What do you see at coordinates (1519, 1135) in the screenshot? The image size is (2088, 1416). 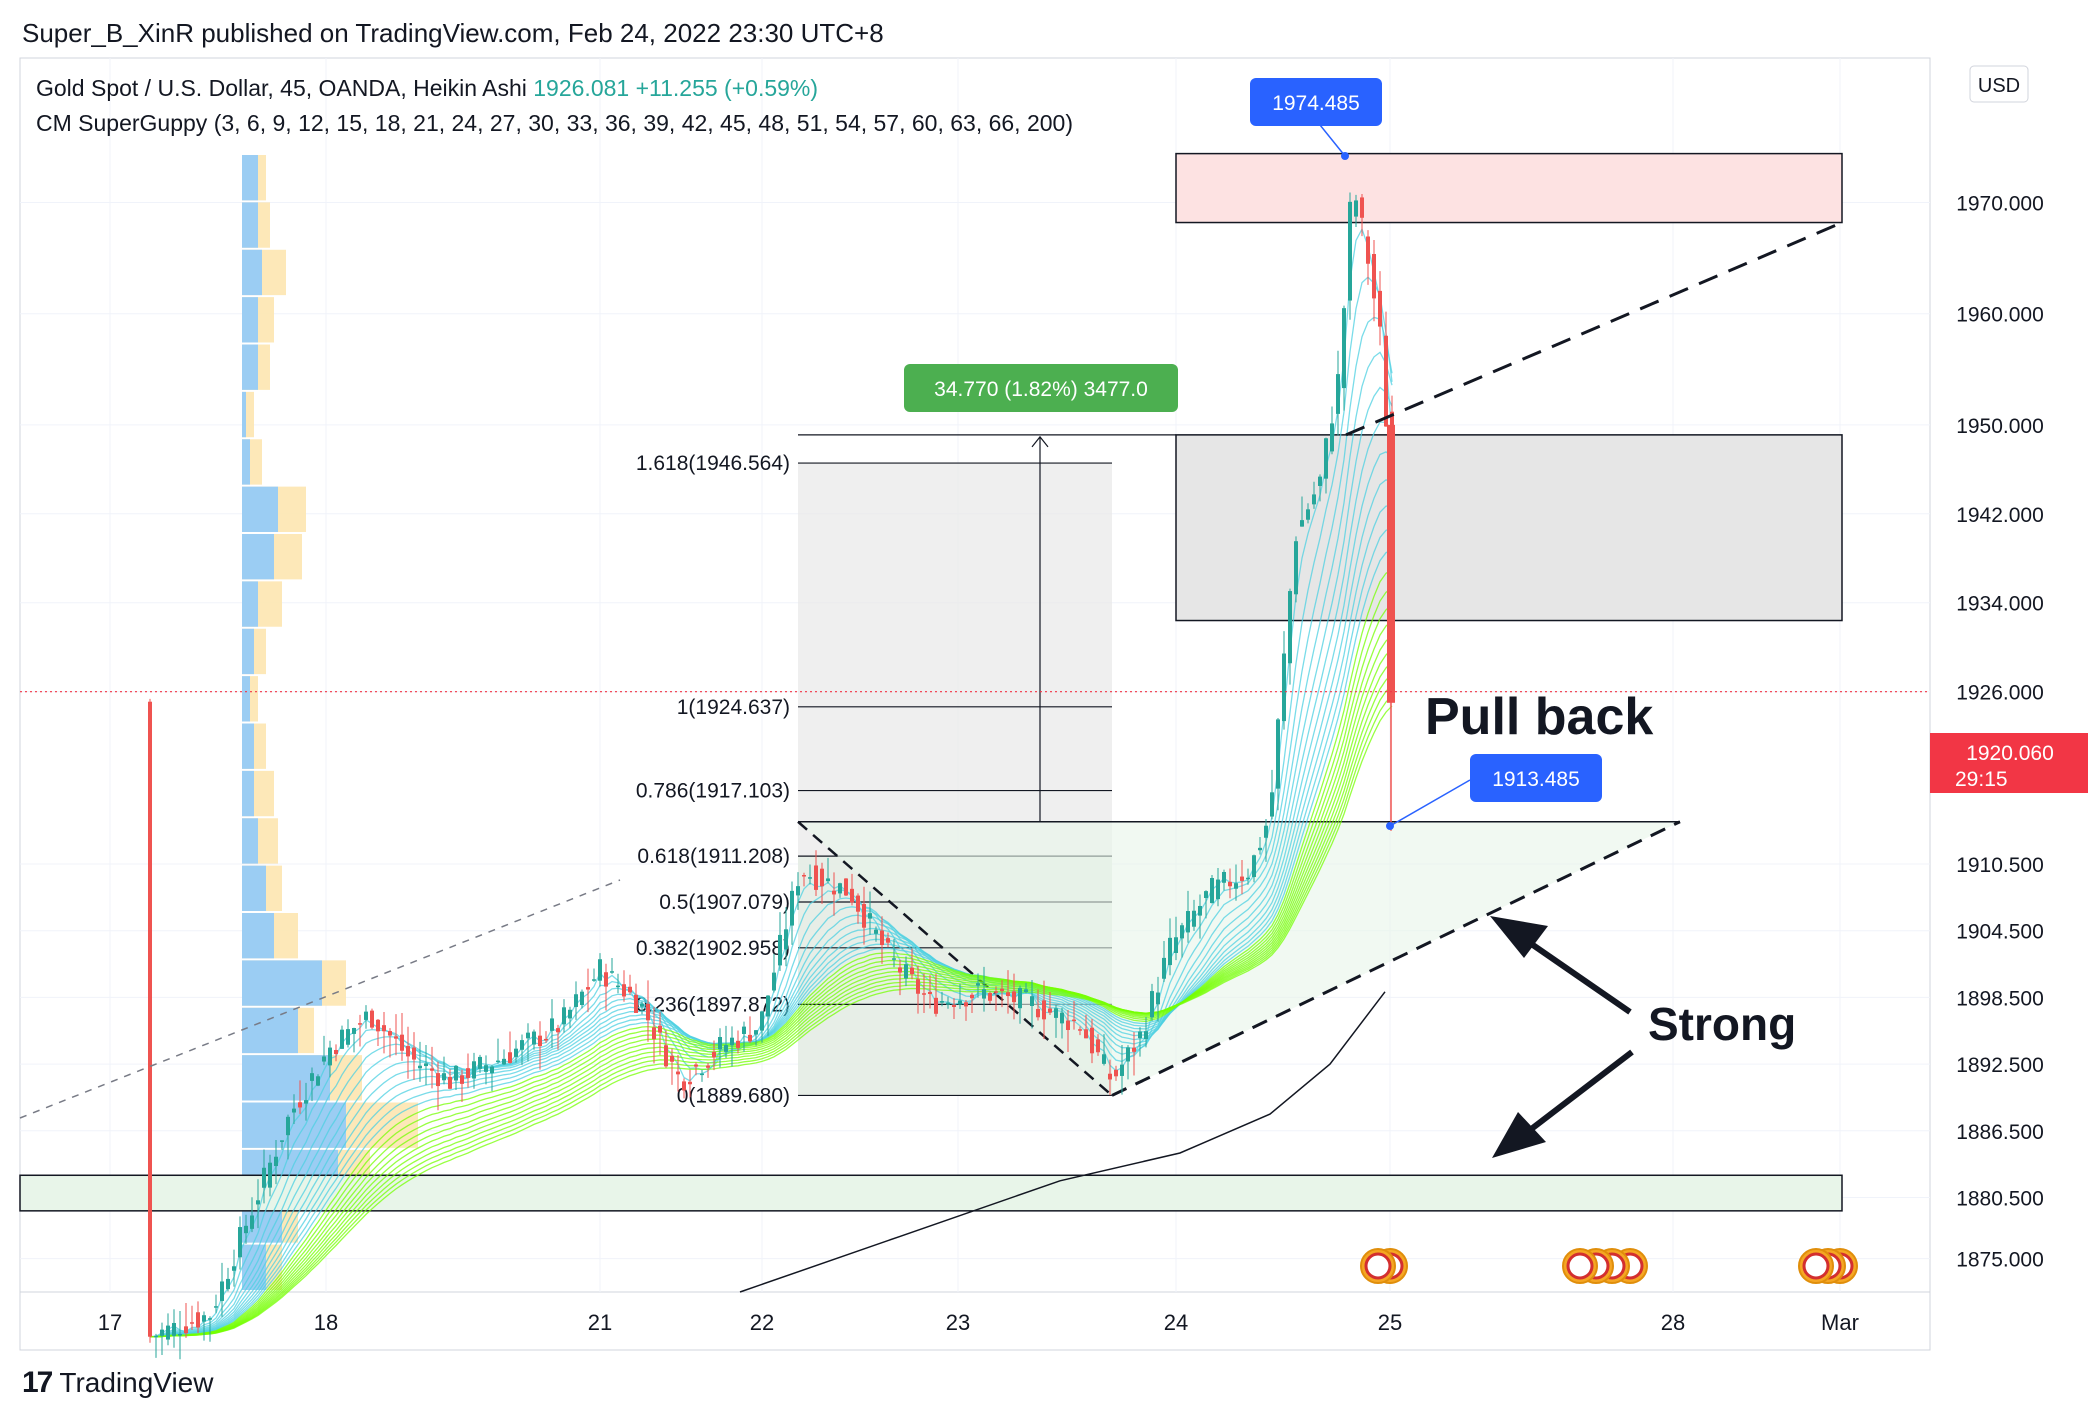 I see `arrow-head-icon` at bounding box center [1519, 1135].